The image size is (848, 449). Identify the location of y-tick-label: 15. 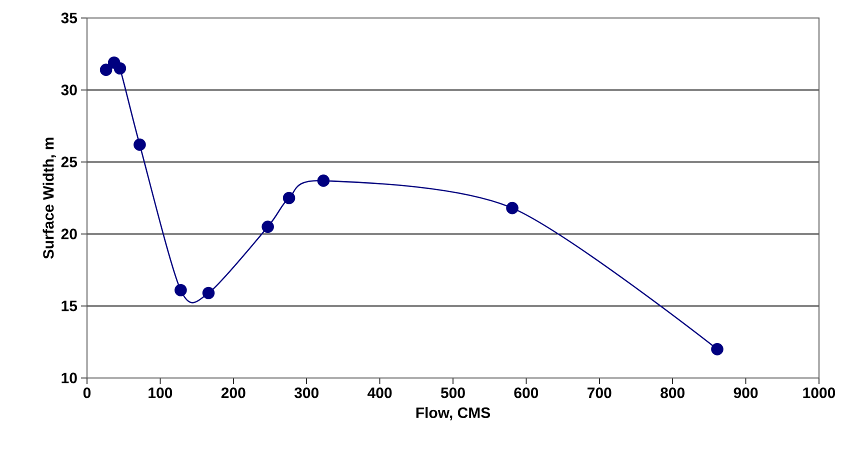
(70, 306).